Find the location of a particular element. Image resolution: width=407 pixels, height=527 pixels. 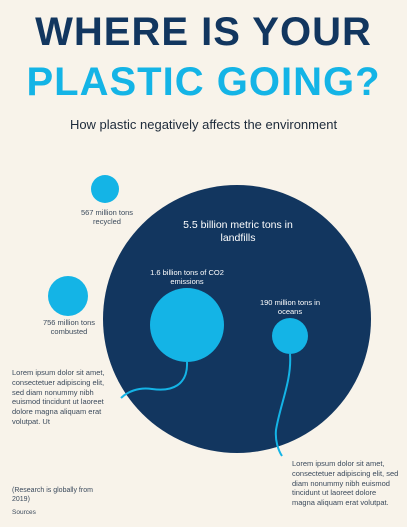

title-line-1: WHERE IS YOUR is located at coordinates (203, 32).